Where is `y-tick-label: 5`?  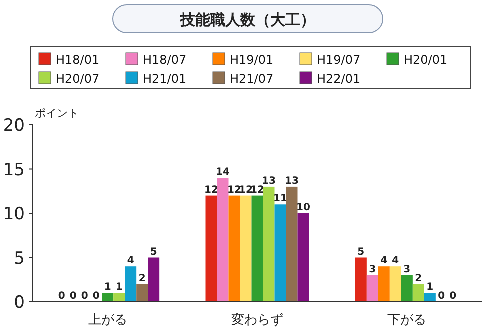 y-tick-label: 5 is located at coordinates (19, 258).